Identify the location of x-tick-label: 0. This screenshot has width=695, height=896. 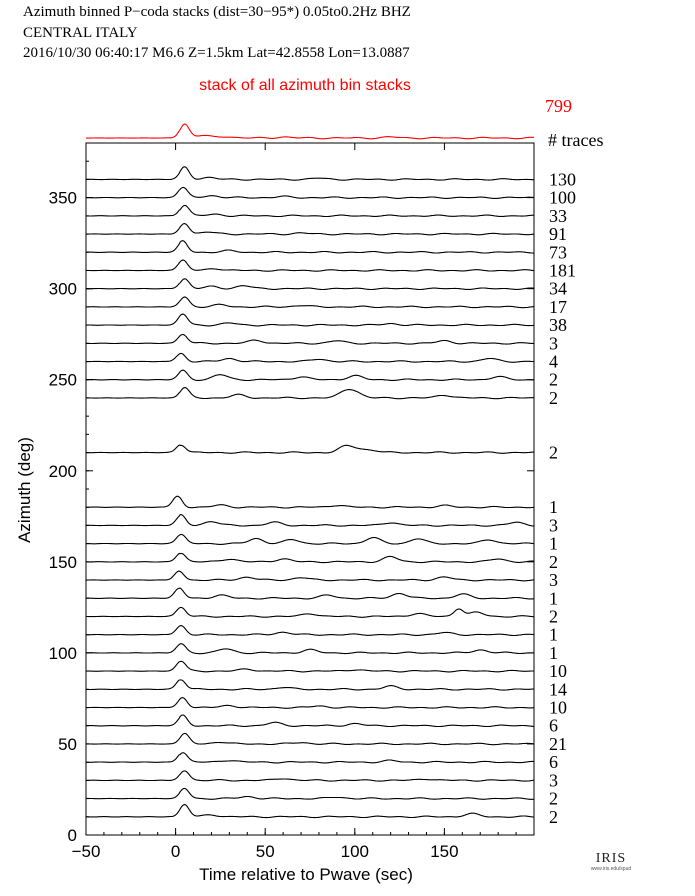
(175, 851).